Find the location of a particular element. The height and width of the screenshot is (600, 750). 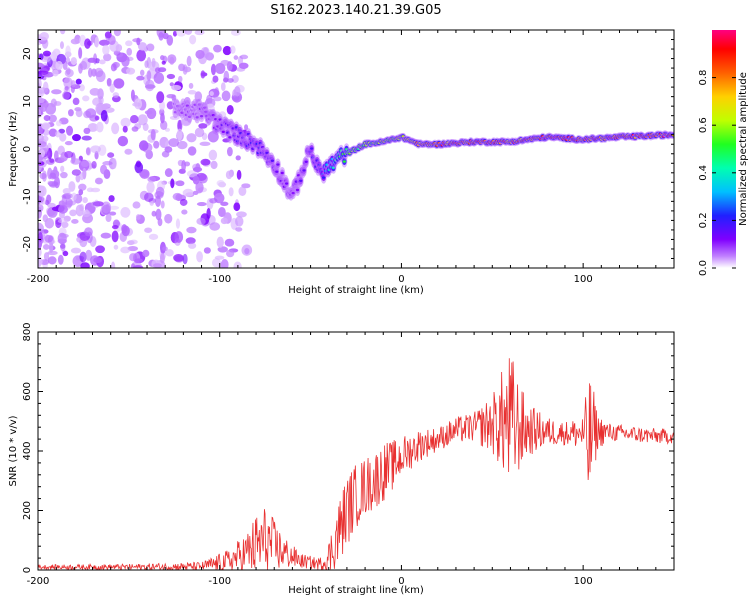

snr-y-axis-label: SNR (10 * v/v) is located at coordinates (13, 450).